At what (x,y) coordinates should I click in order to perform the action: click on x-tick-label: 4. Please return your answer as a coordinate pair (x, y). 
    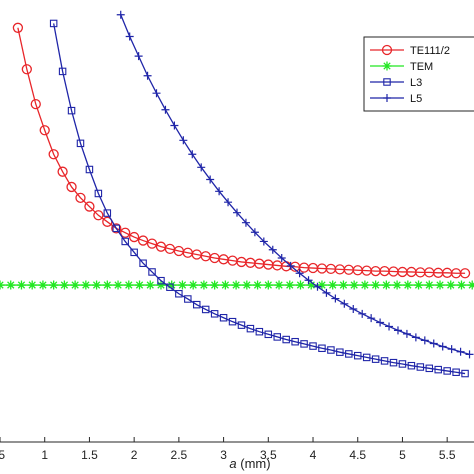
    Looking at the image, I should click on (313, 455).